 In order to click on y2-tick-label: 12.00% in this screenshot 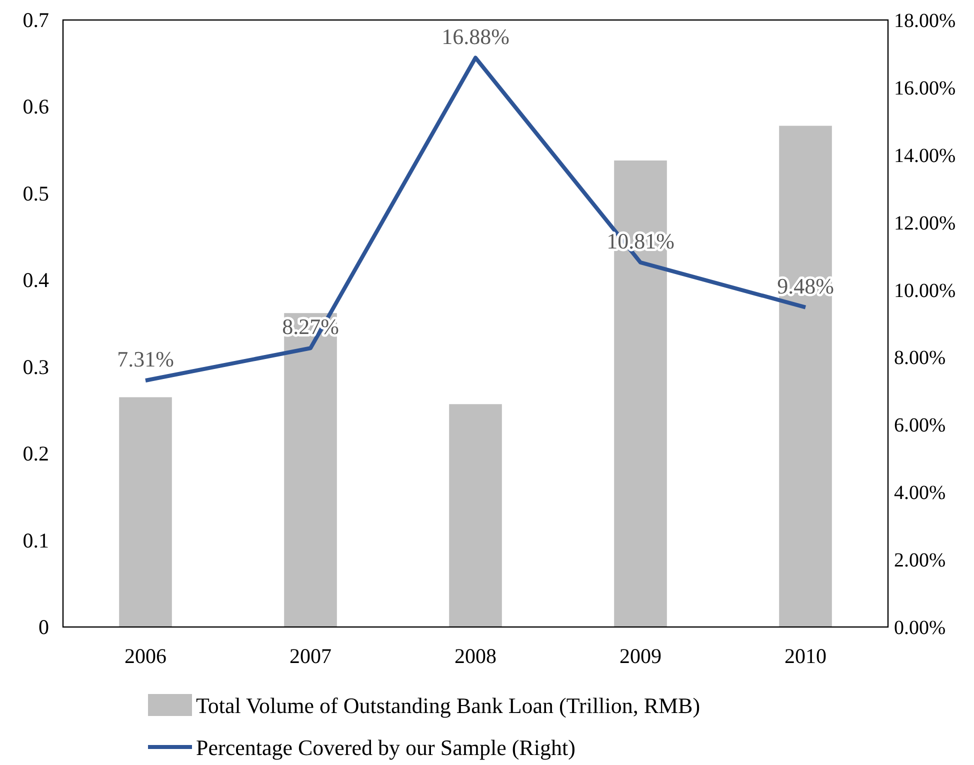, I will do `click(925, 223)`.